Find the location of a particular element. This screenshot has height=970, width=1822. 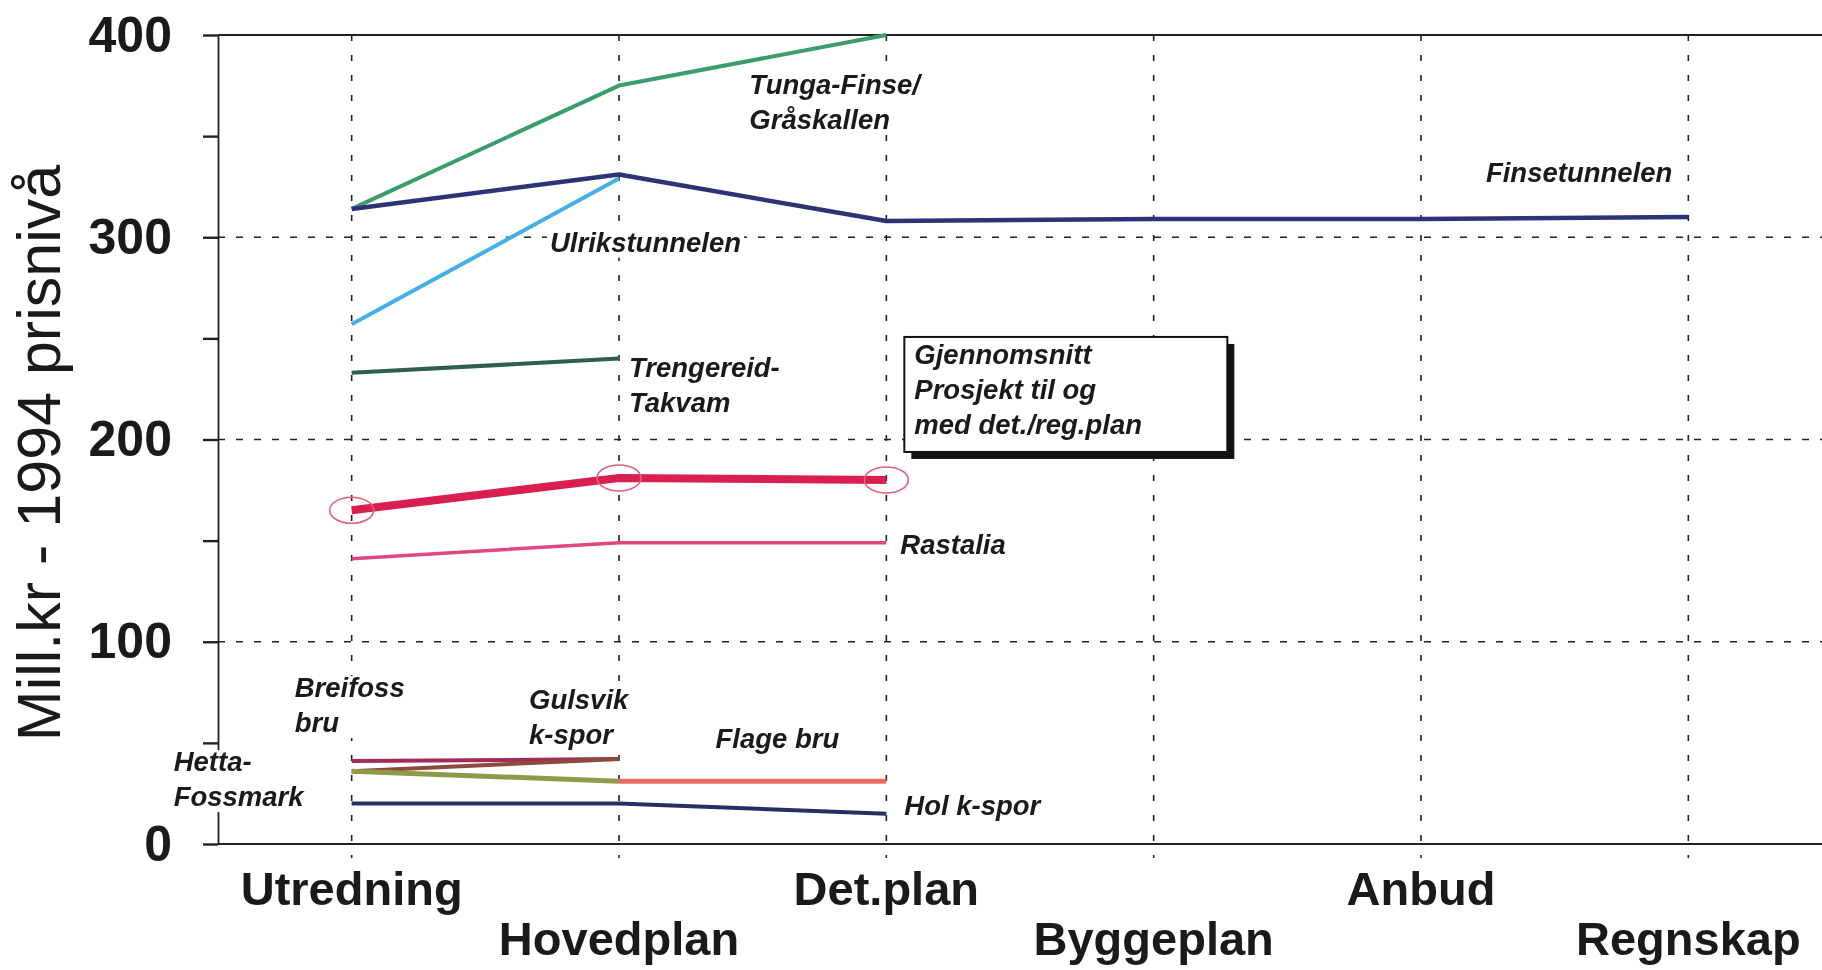

series-label: Tunga-Finse/Gråskallen is located at coordinates (836, 102).